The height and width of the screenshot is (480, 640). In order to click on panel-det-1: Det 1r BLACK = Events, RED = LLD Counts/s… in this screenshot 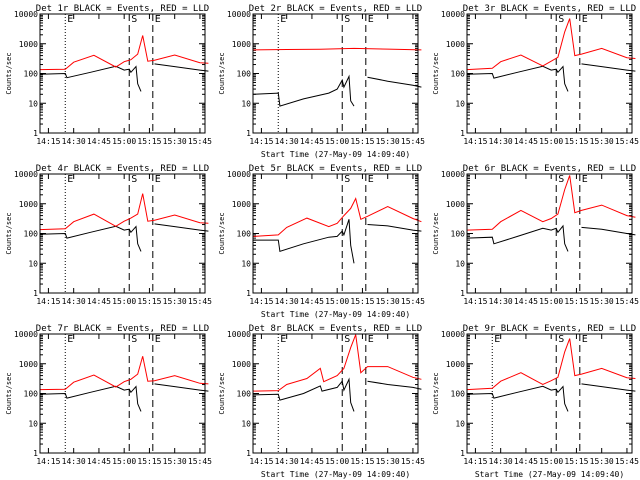, I will do `click(108, 75)`.